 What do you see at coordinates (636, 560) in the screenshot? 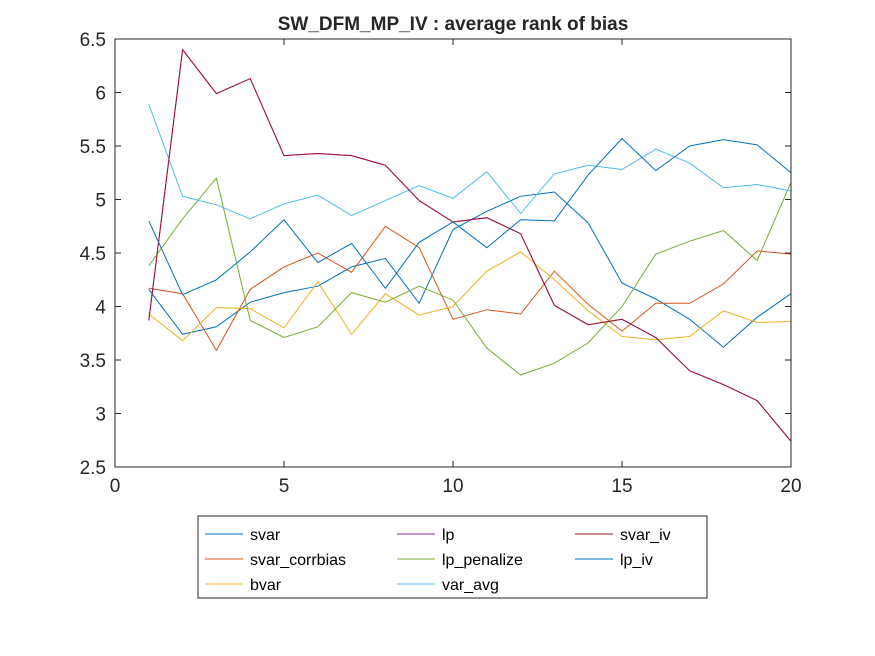
I see `legend-label: lp_iv` at bounding box center [636, 560].